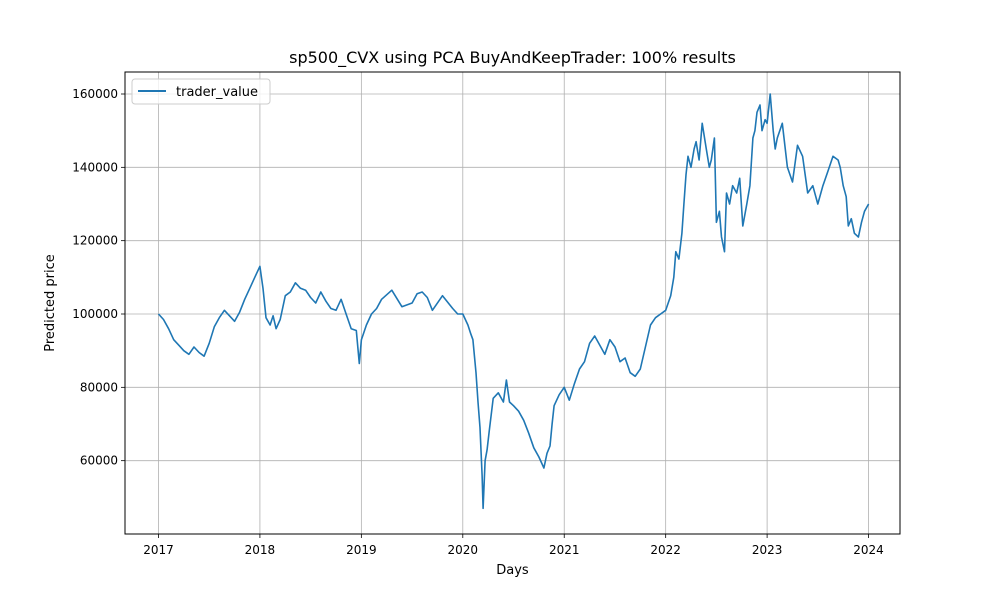 The height and width of the screenshot is (600, 1000). I want to click on y-tick-label: 120000, so click(95, 241).